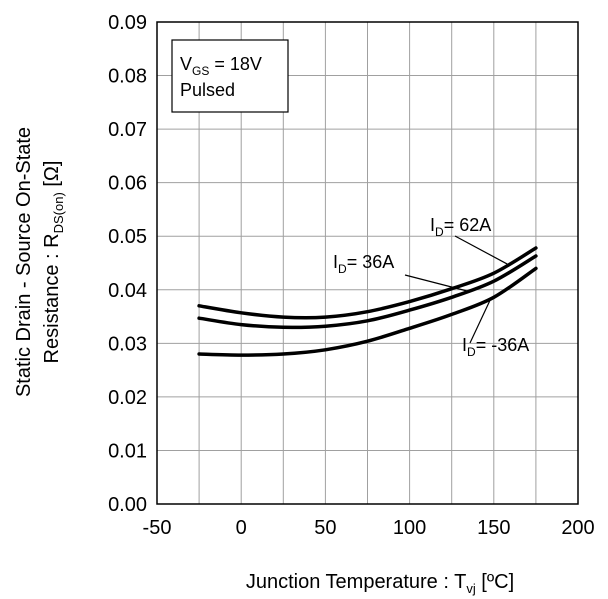 This screenshot has width=608, height=599. Describe the element at coordinates (24, 262) in the screenshot. I see `y-axis-title-line1: Static Drain - Source On-State` at that location.